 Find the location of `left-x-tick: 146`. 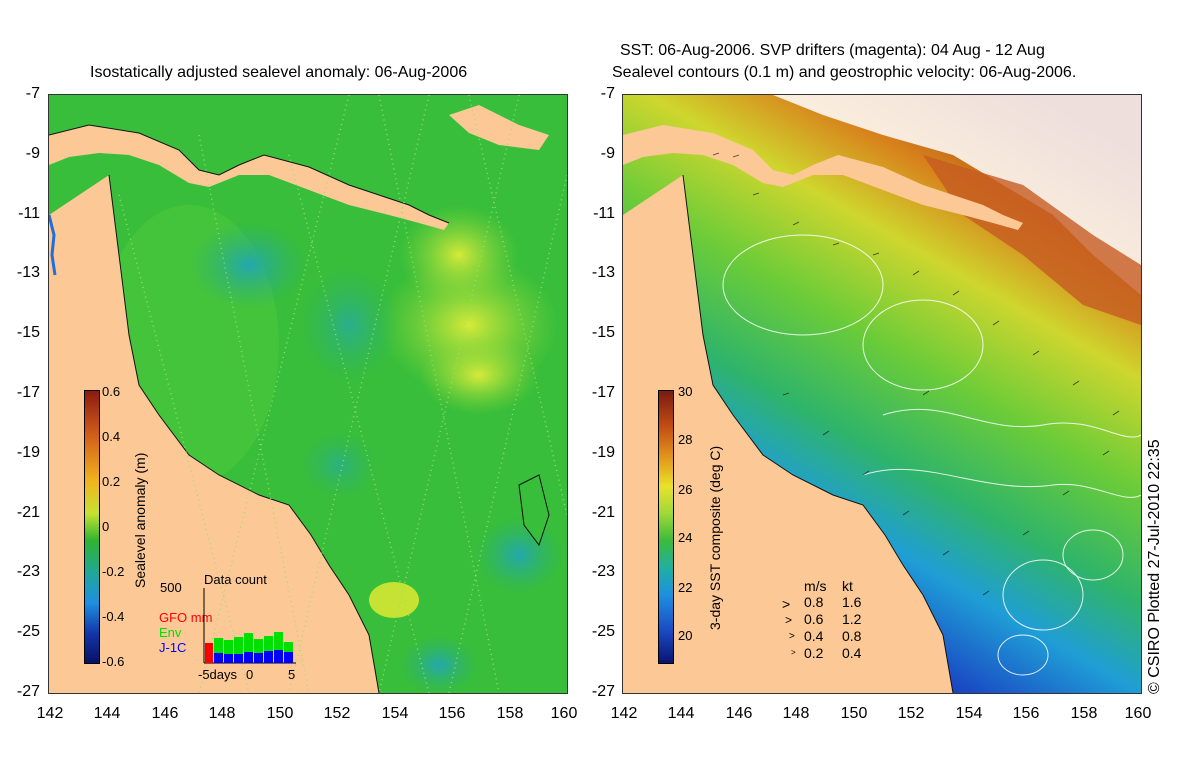

left-x-tick: 146 is located at coordinates (165, 713).